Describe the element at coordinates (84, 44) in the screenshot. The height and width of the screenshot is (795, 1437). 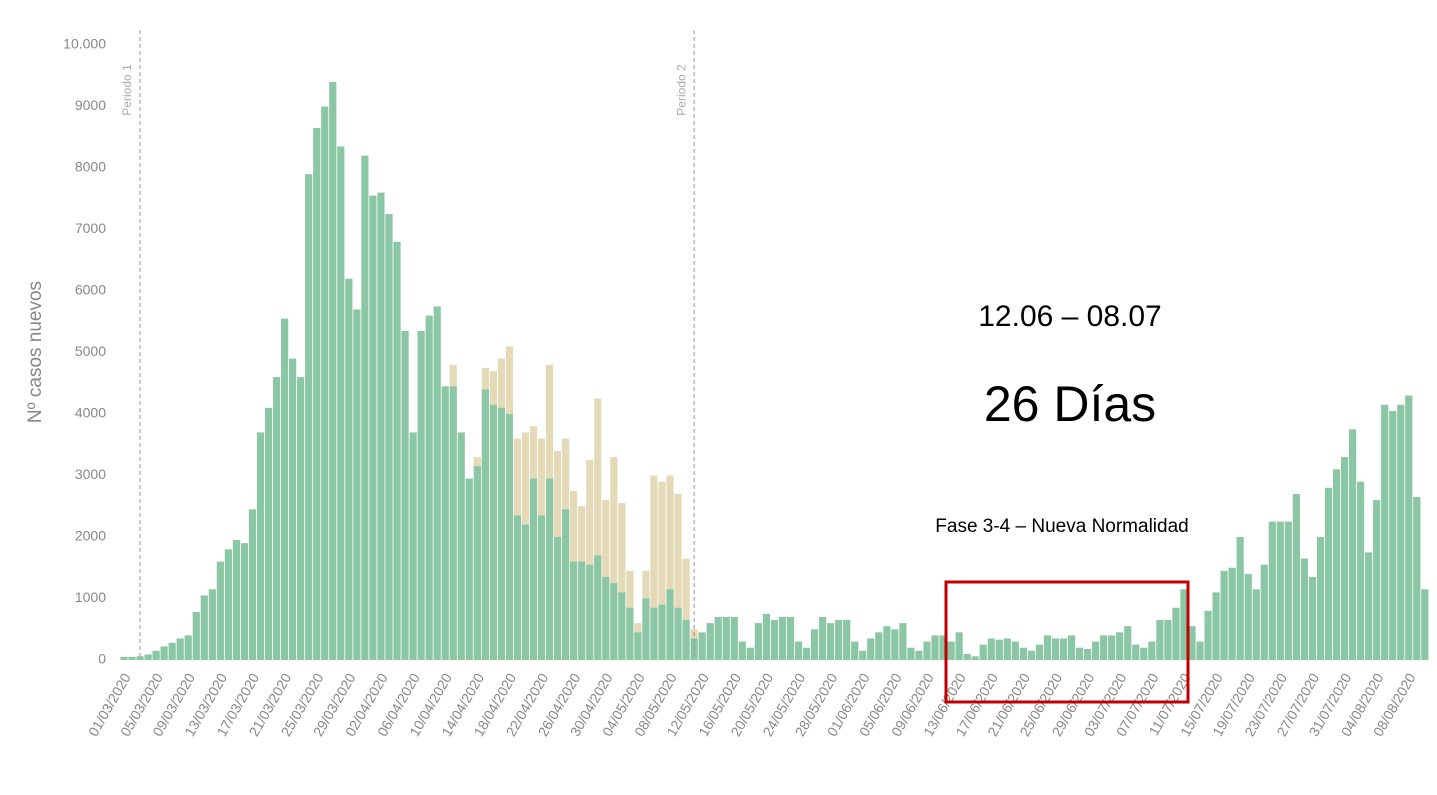
I see `y-tick-label: 10.000` at that location.